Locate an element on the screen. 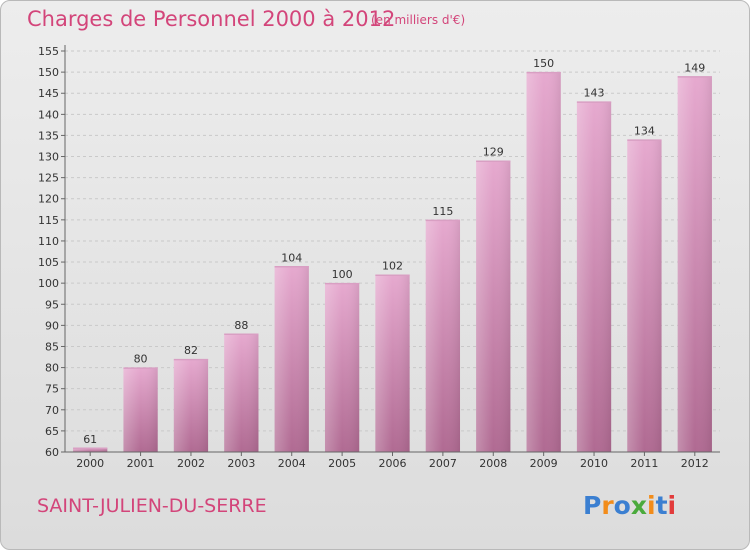 The height and width of the screenshot is (550, 750). x-tick-label-2006: 2006 is located at coordinates (393, 463).